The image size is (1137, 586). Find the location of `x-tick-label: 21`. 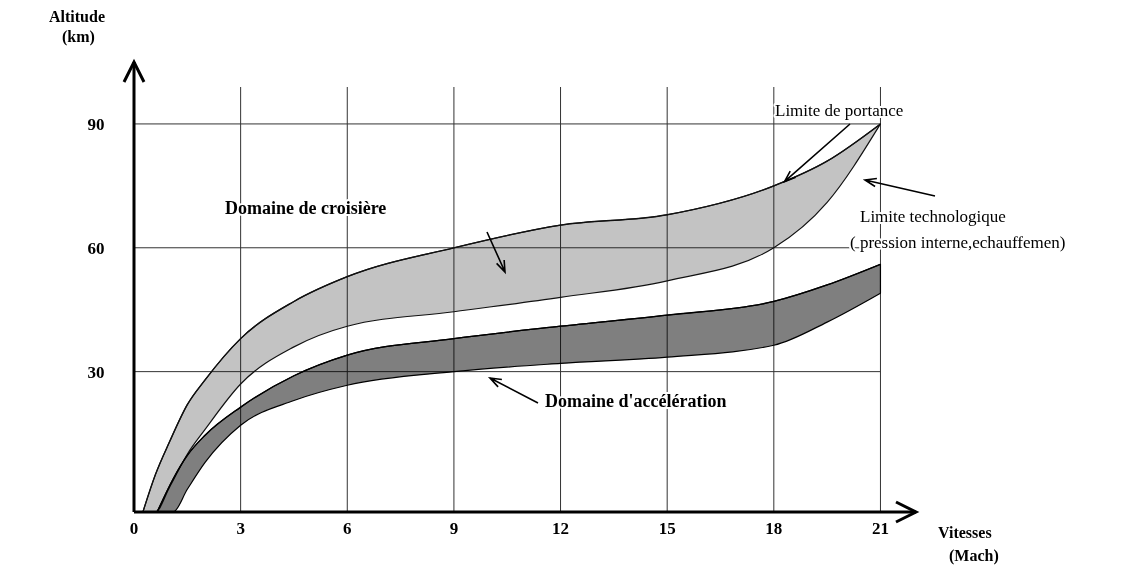

x-tick-label: 21 is located at coordinates (880, 528).